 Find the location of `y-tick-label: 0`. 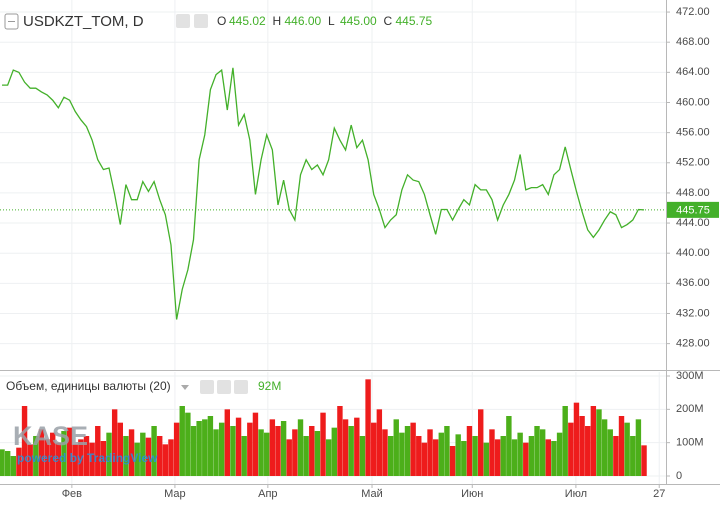

y-tick-label: 0 is located at coordinates (679, 476).